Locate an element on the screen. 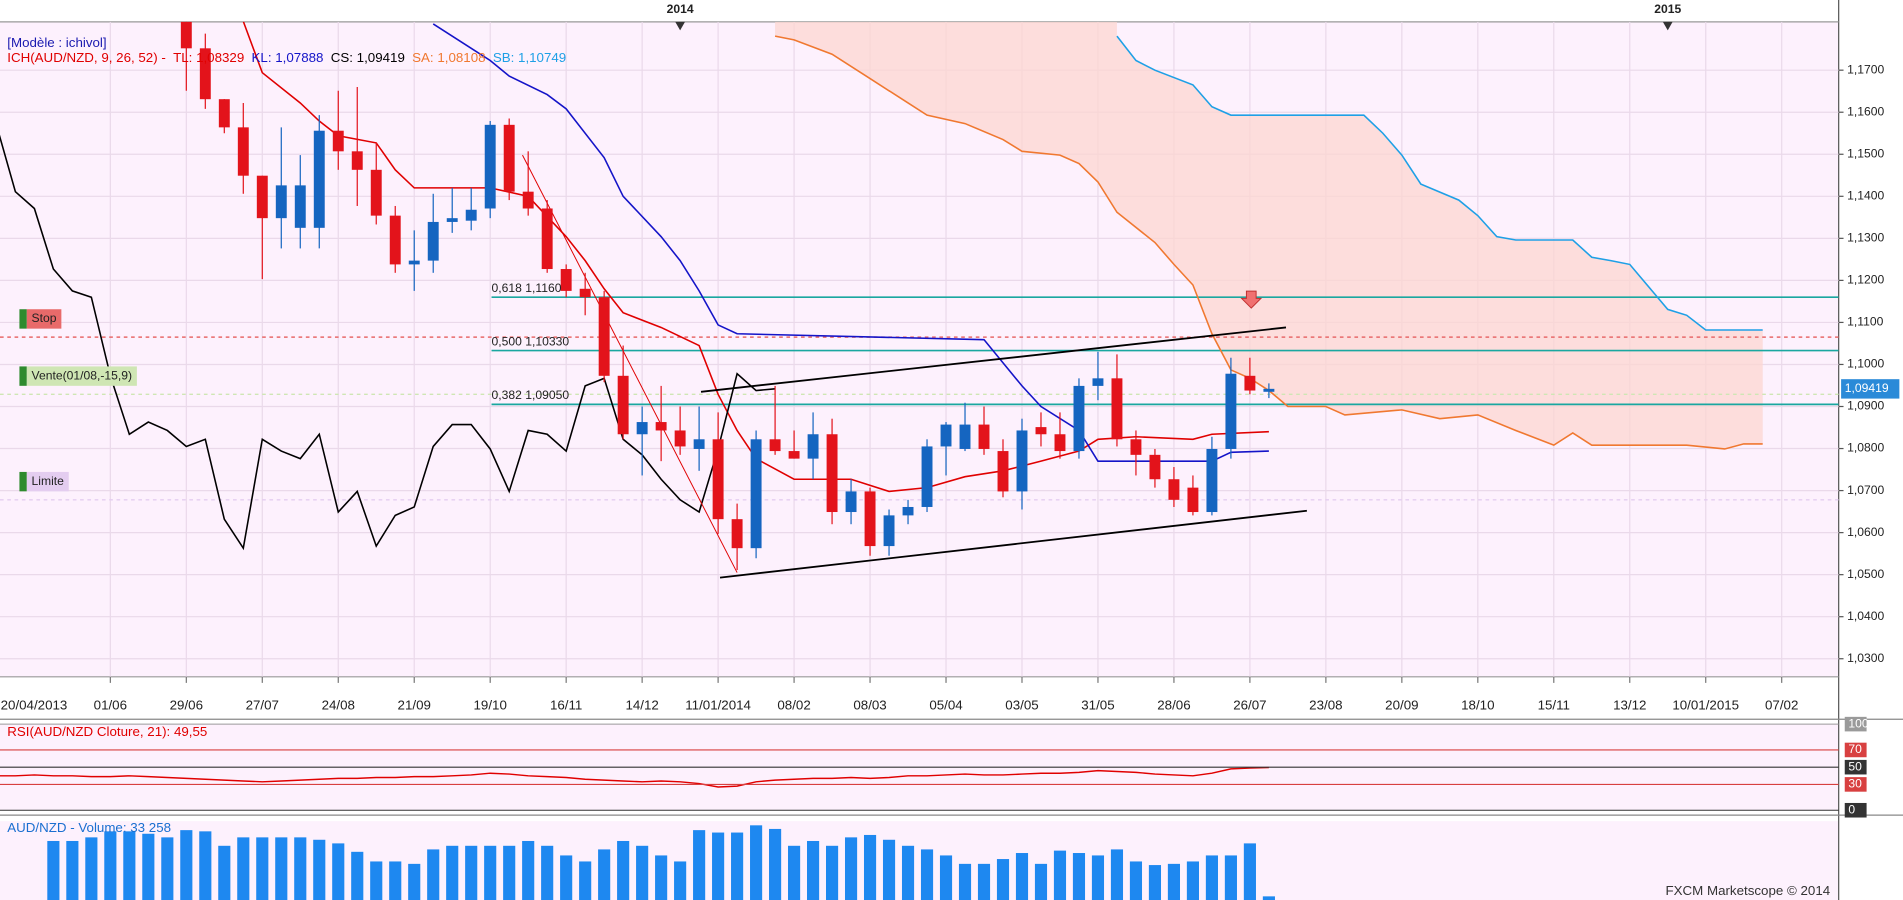  trendline is located at coordinates (630, 363).